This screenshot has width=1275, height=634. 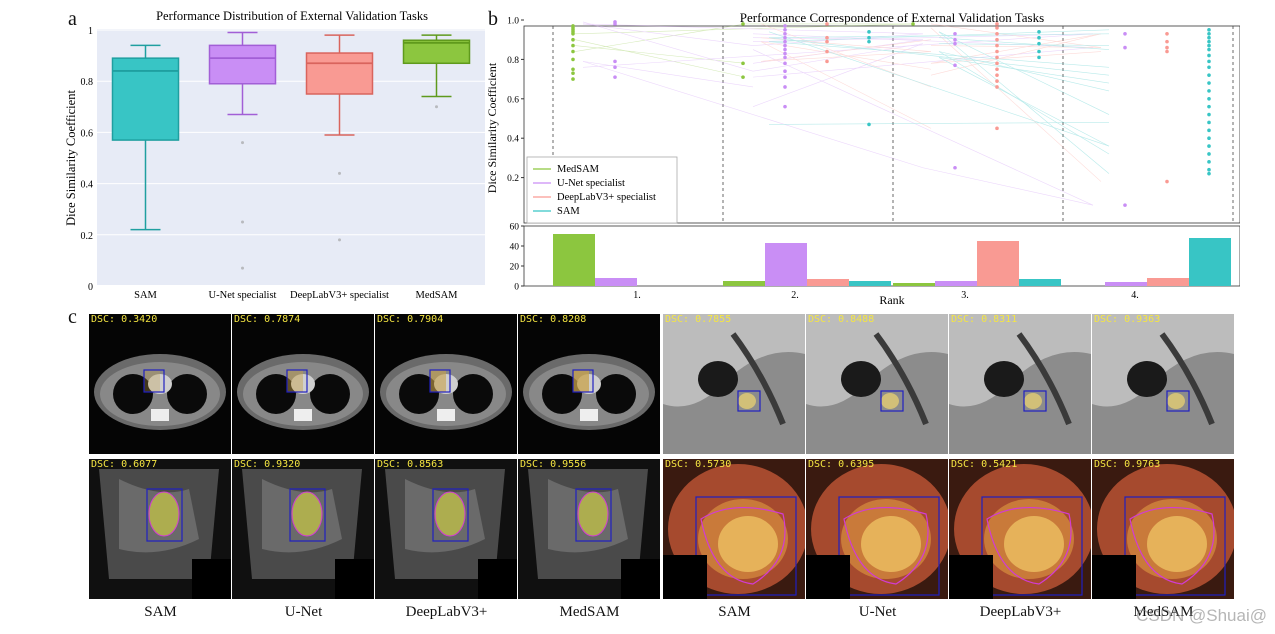 I want to click on dsc-label: DSC: 0.8208, so click(x=553, y=319).